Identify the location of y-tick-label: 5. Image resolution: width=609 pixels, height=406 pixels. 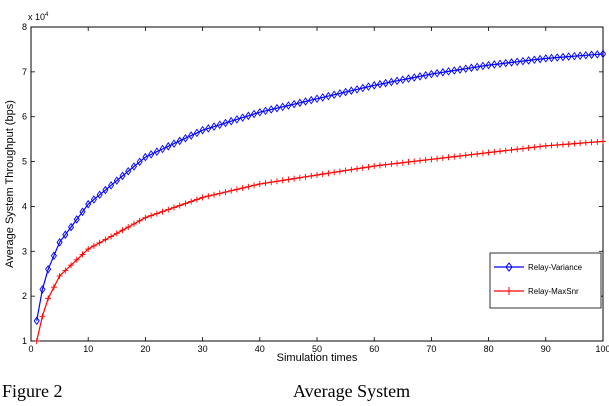
(24, 162).